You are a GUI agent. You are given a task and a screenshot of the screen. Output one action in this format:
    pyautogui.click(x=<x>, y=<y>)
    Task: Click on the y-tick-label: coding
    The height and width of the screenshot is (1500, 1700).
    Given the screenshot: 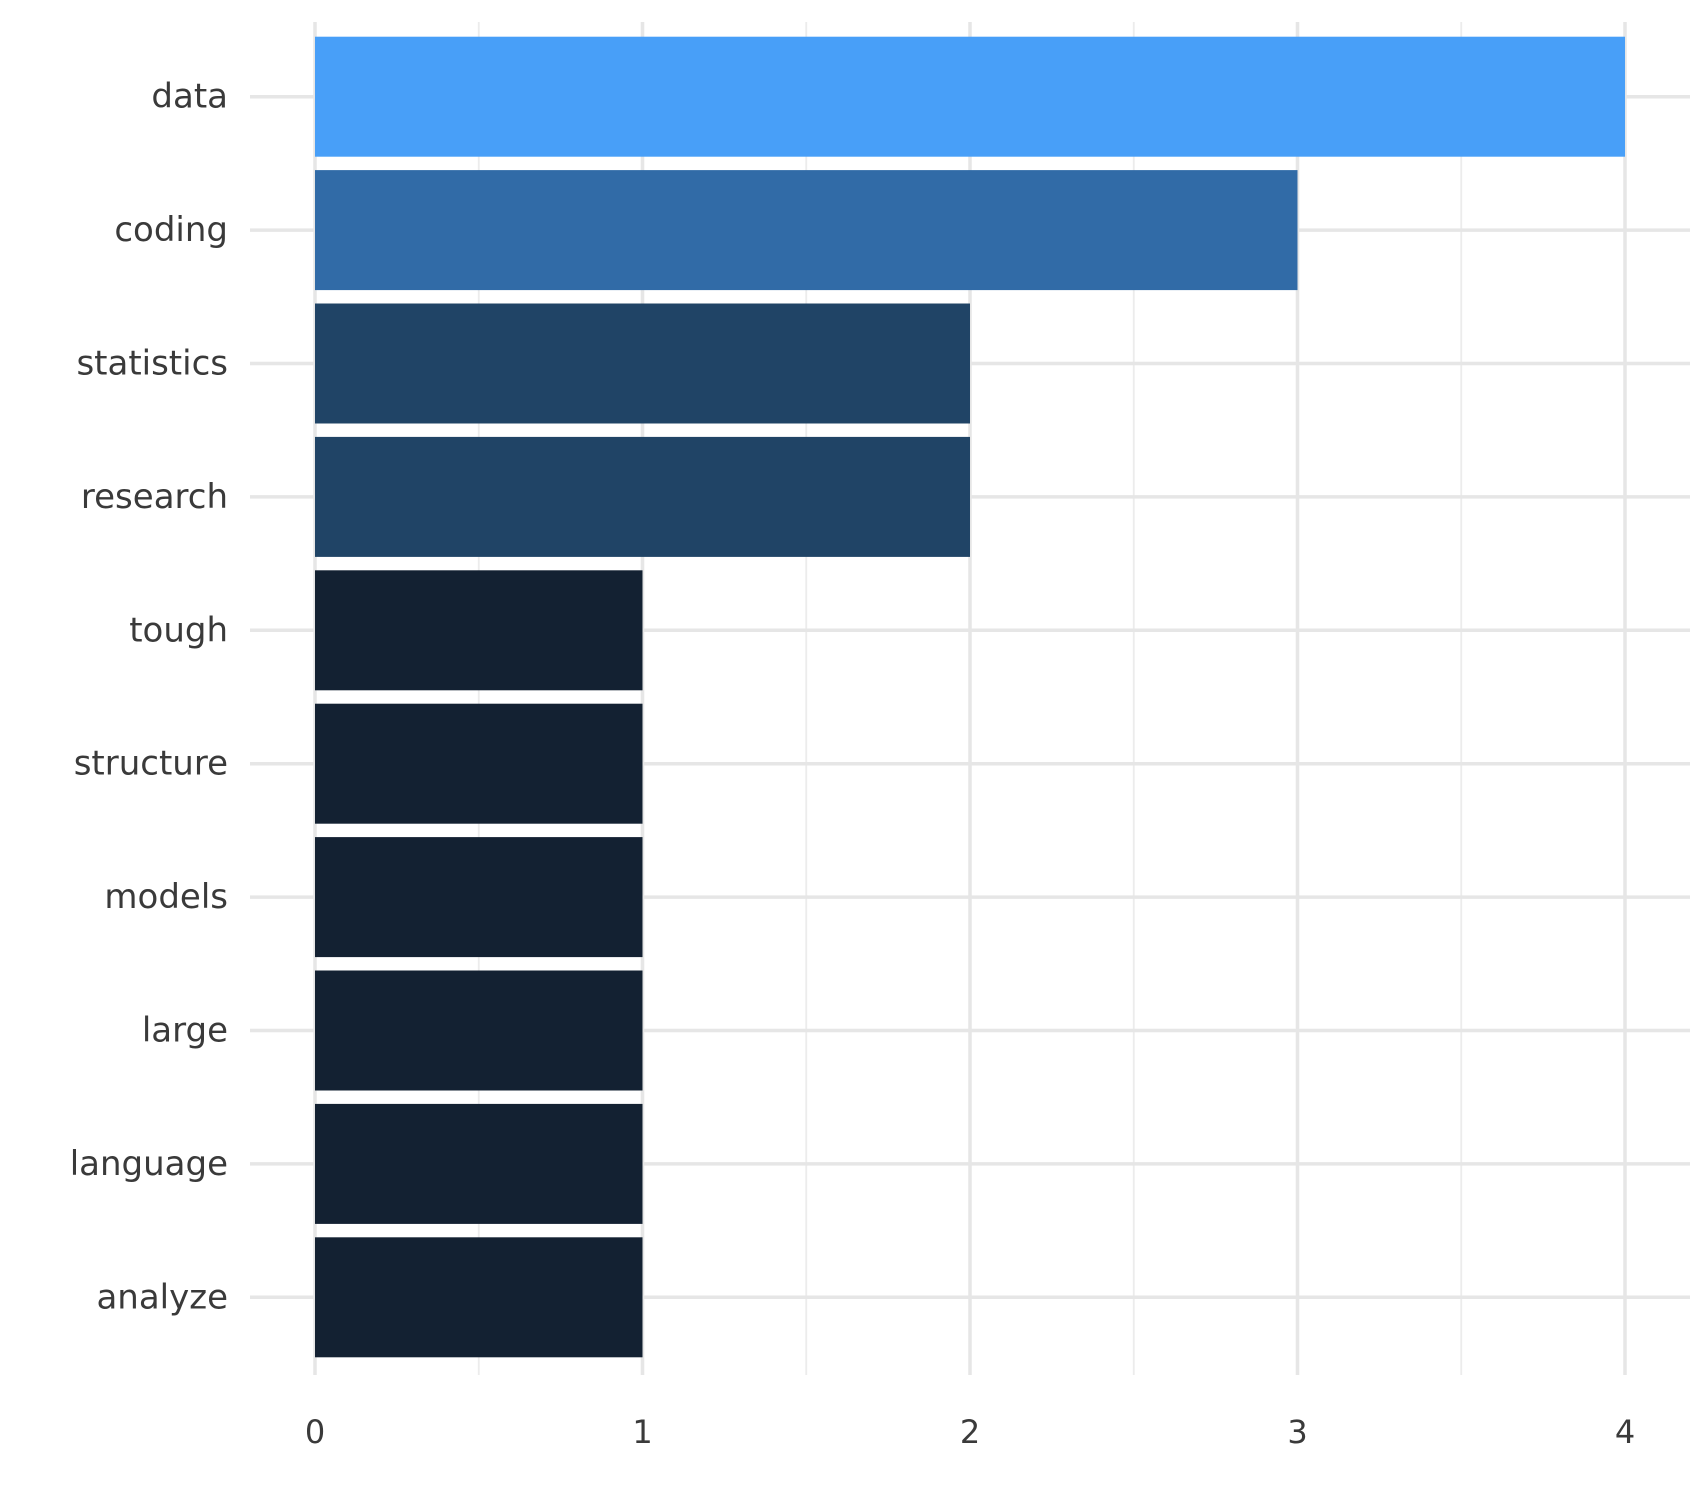 What is the action you would take?
    pyautogui.click(x=171, y=230)
    